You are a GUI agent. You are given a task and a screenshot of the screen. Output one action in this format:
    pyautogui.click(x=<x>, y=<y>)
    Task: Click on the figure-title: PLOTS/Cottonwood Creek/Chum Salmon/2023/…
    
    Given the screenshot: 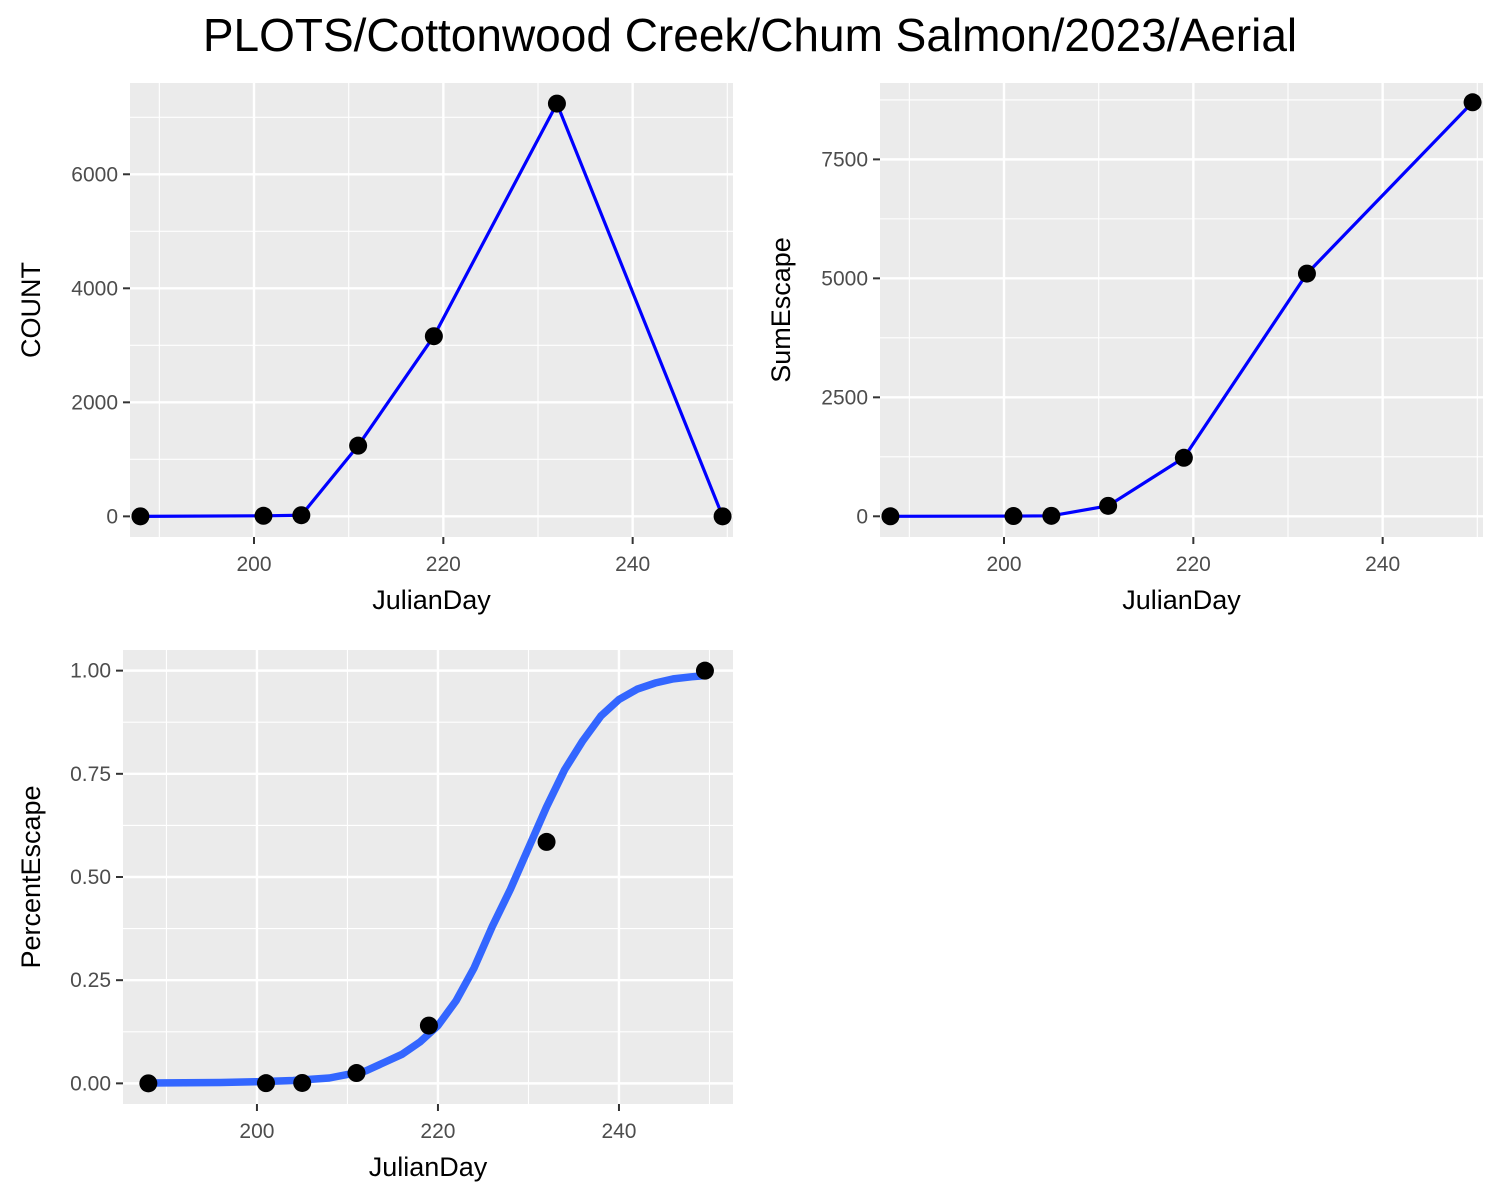 What is the action you would take?
    pyautogui.click(x=750, y=35)
    